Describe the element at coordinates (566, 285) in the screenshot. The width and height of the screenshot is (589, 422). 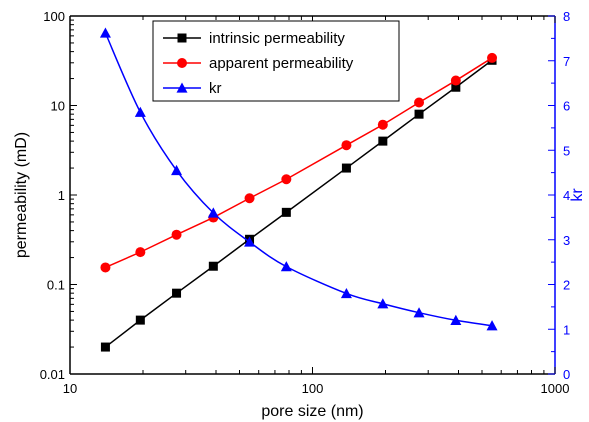
I see `y2-tick-label: 2` at that location.